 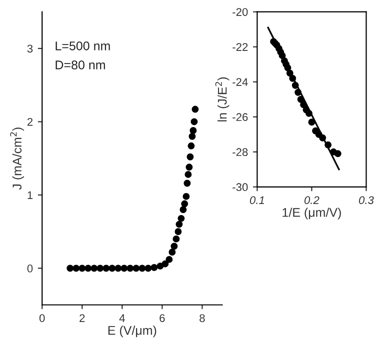 What do you see at coordinates (42, 318) in the screenshot?
I see `x-tick-label: 0` at bounding box center [42, 318].